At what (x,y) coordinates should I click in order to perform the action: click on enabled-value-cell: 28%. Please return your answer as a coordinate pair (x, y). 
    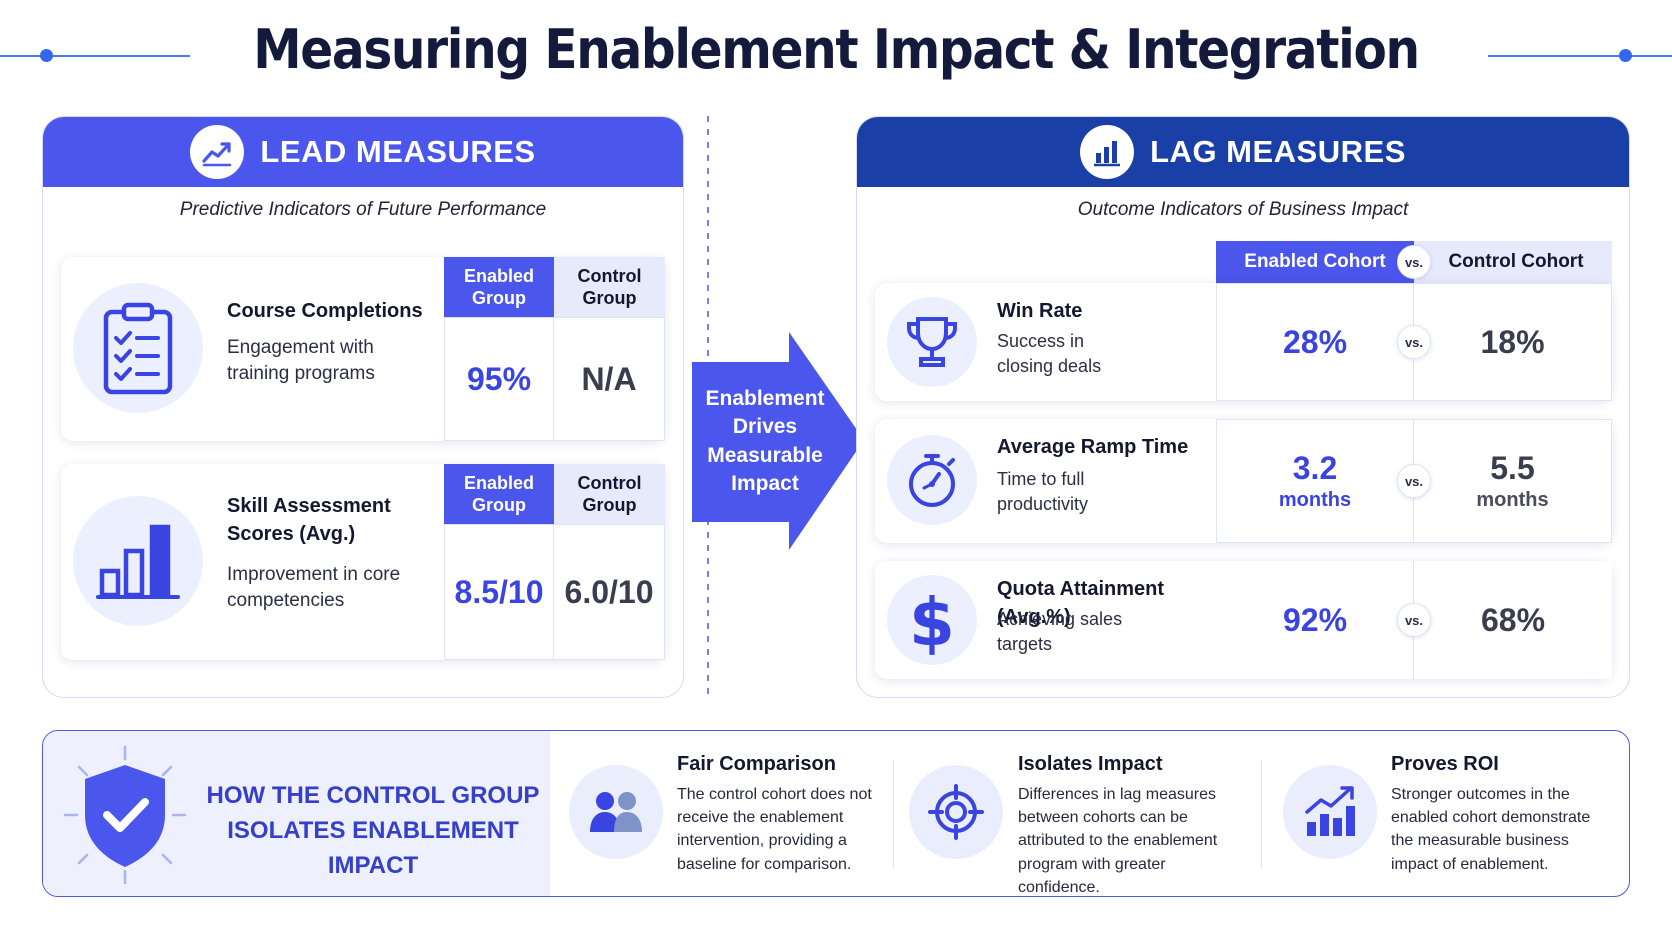
    Looking at the image, I should click on (1315, 342).